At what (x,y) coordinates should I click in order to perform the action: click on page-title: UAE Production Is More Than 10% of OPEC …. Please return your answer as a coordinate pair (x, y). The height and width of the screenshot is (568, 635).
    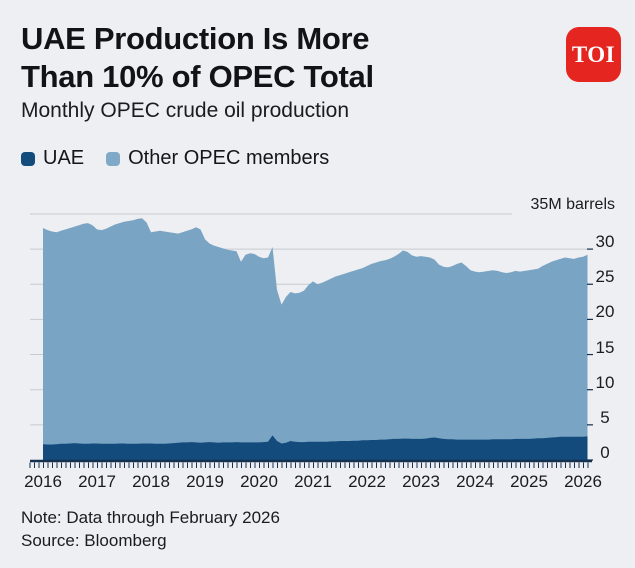
    Looking at the image, I should click on (197, 58).